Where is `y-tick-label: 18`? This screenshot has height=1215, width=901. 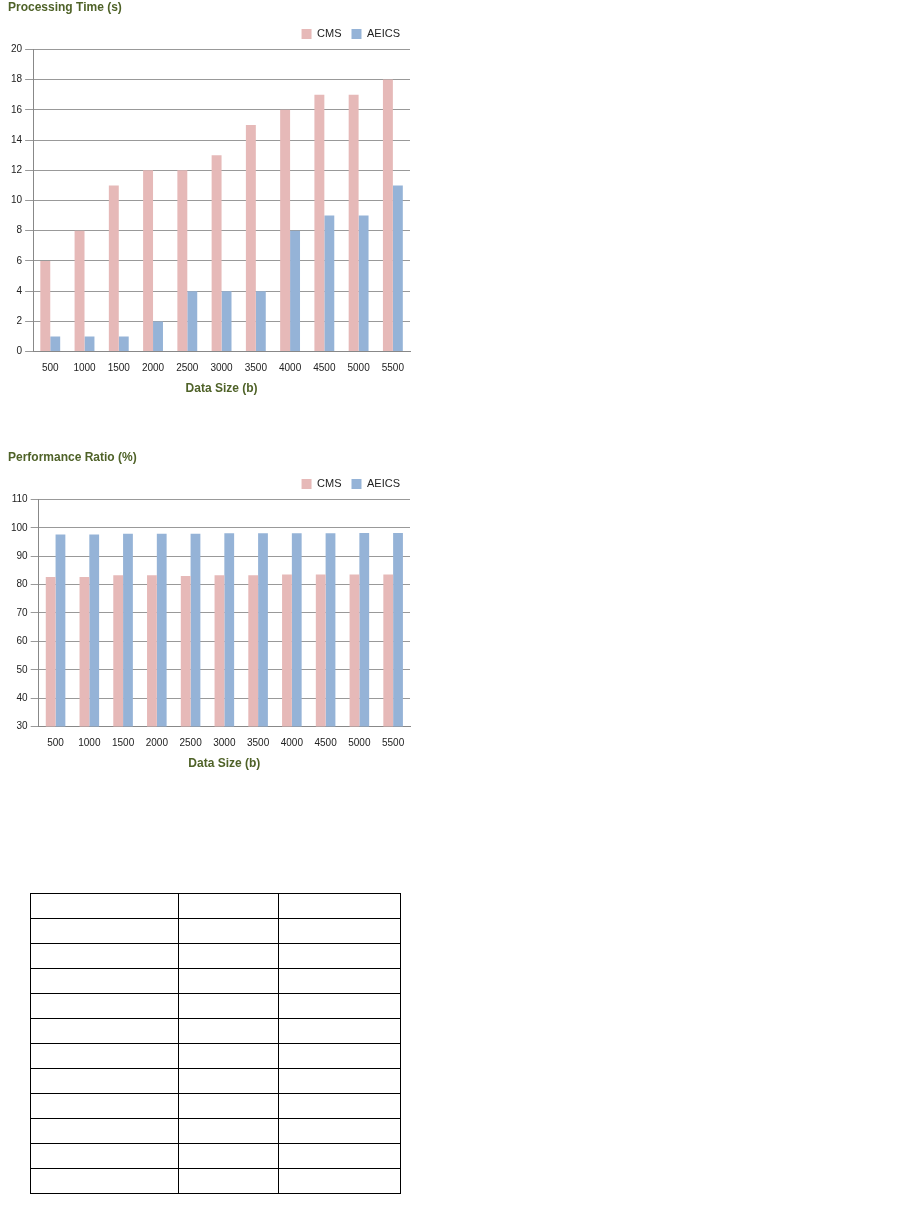
y-tick-label: 18 is located at coordinates (17, 79).